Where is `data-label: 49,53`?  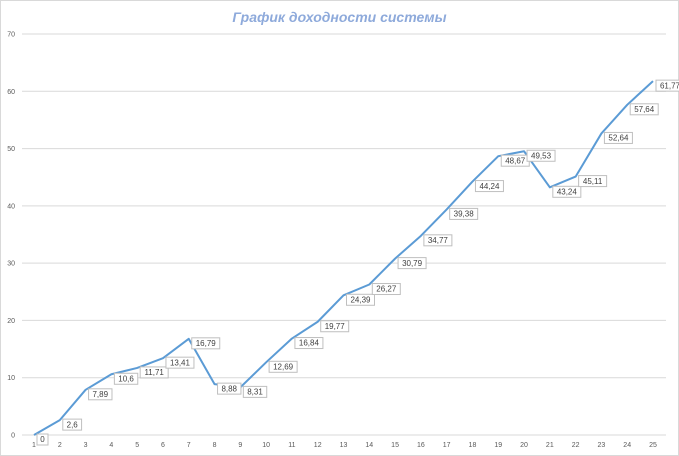
data-label: 49,53 is located at coordinates (541, 155).